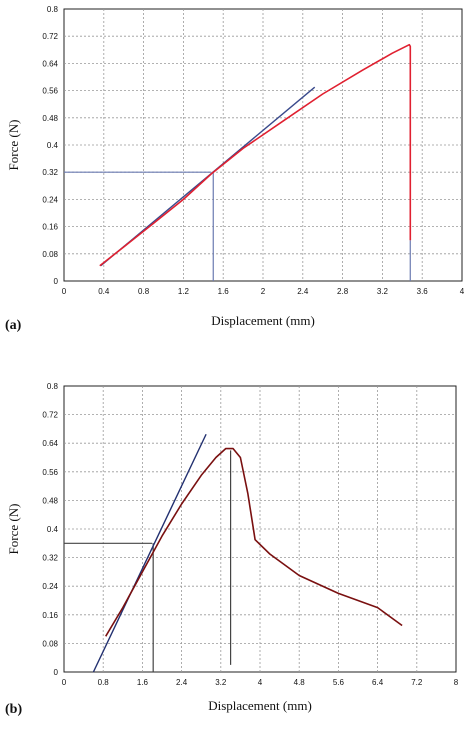 Image resolution: width=474 pixels, height=733 pixels. Describe the element at coordinates (263, 291) in the screenshot. I see `chart-0-x-tick-label: 2` at that location.